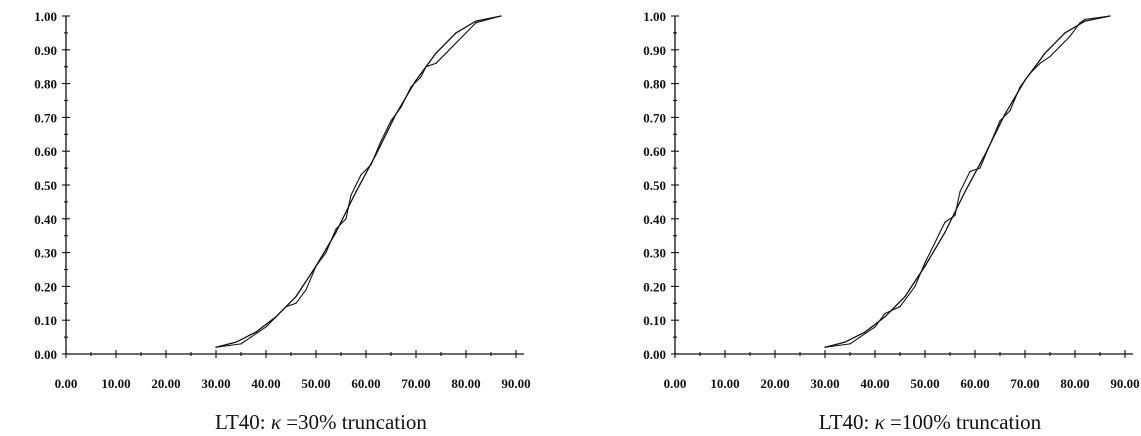 The width and height of the screenshot is (1141, 436). Describe the element at coordinates (874, 383) in the screenshot. I see `x-tick-label: 40.00` at that location.